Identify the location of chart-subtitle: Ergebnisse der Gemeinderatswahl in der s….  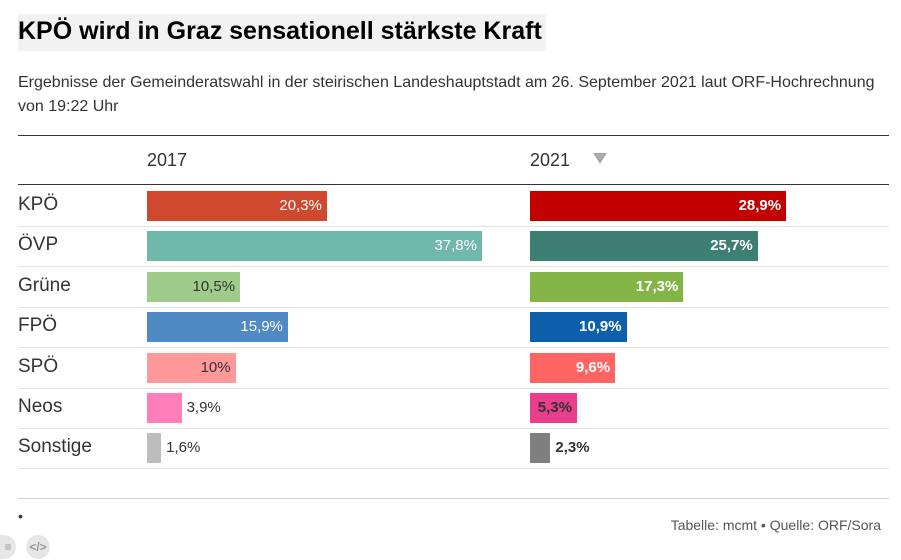
(446, 94).